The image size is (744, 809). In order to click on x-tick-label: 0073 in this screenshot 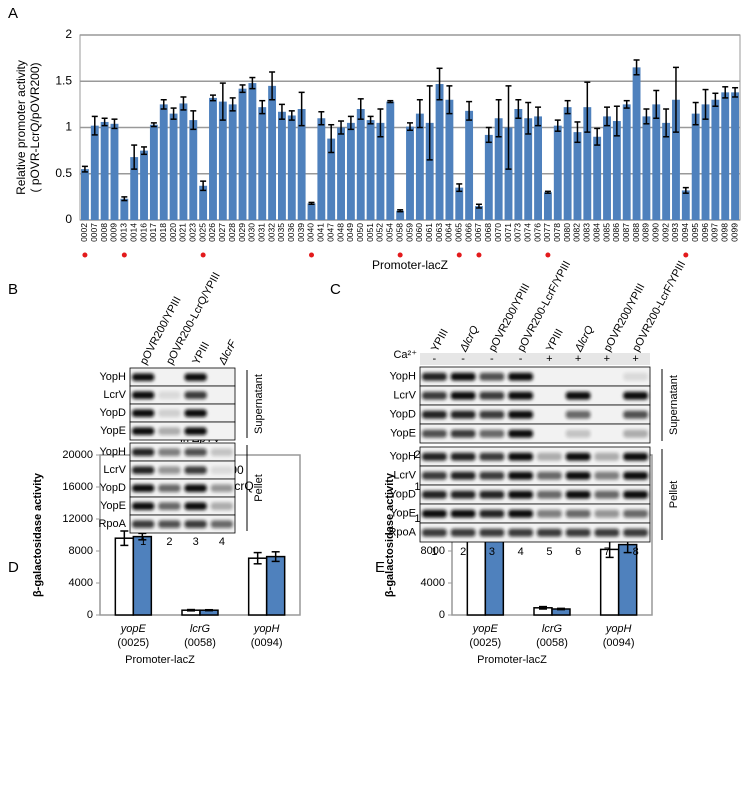, I will do `click(518, 232)`.